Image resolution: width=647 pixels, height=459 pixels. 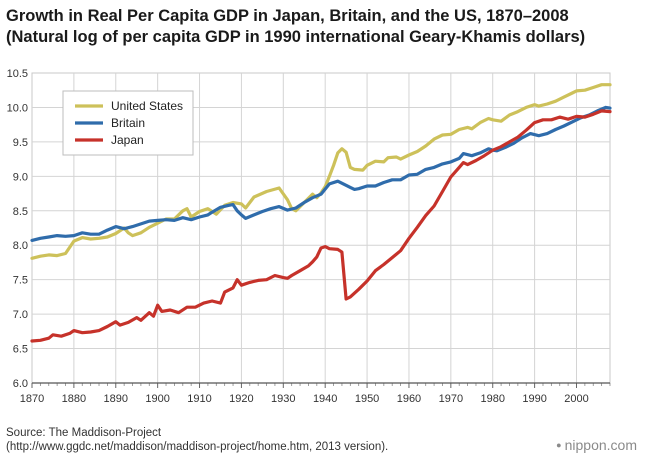 What do you see at coordinates (127, 140) in the screenshot?
I see `legend-label-japan: Japan` at bounding box center [127, 140].